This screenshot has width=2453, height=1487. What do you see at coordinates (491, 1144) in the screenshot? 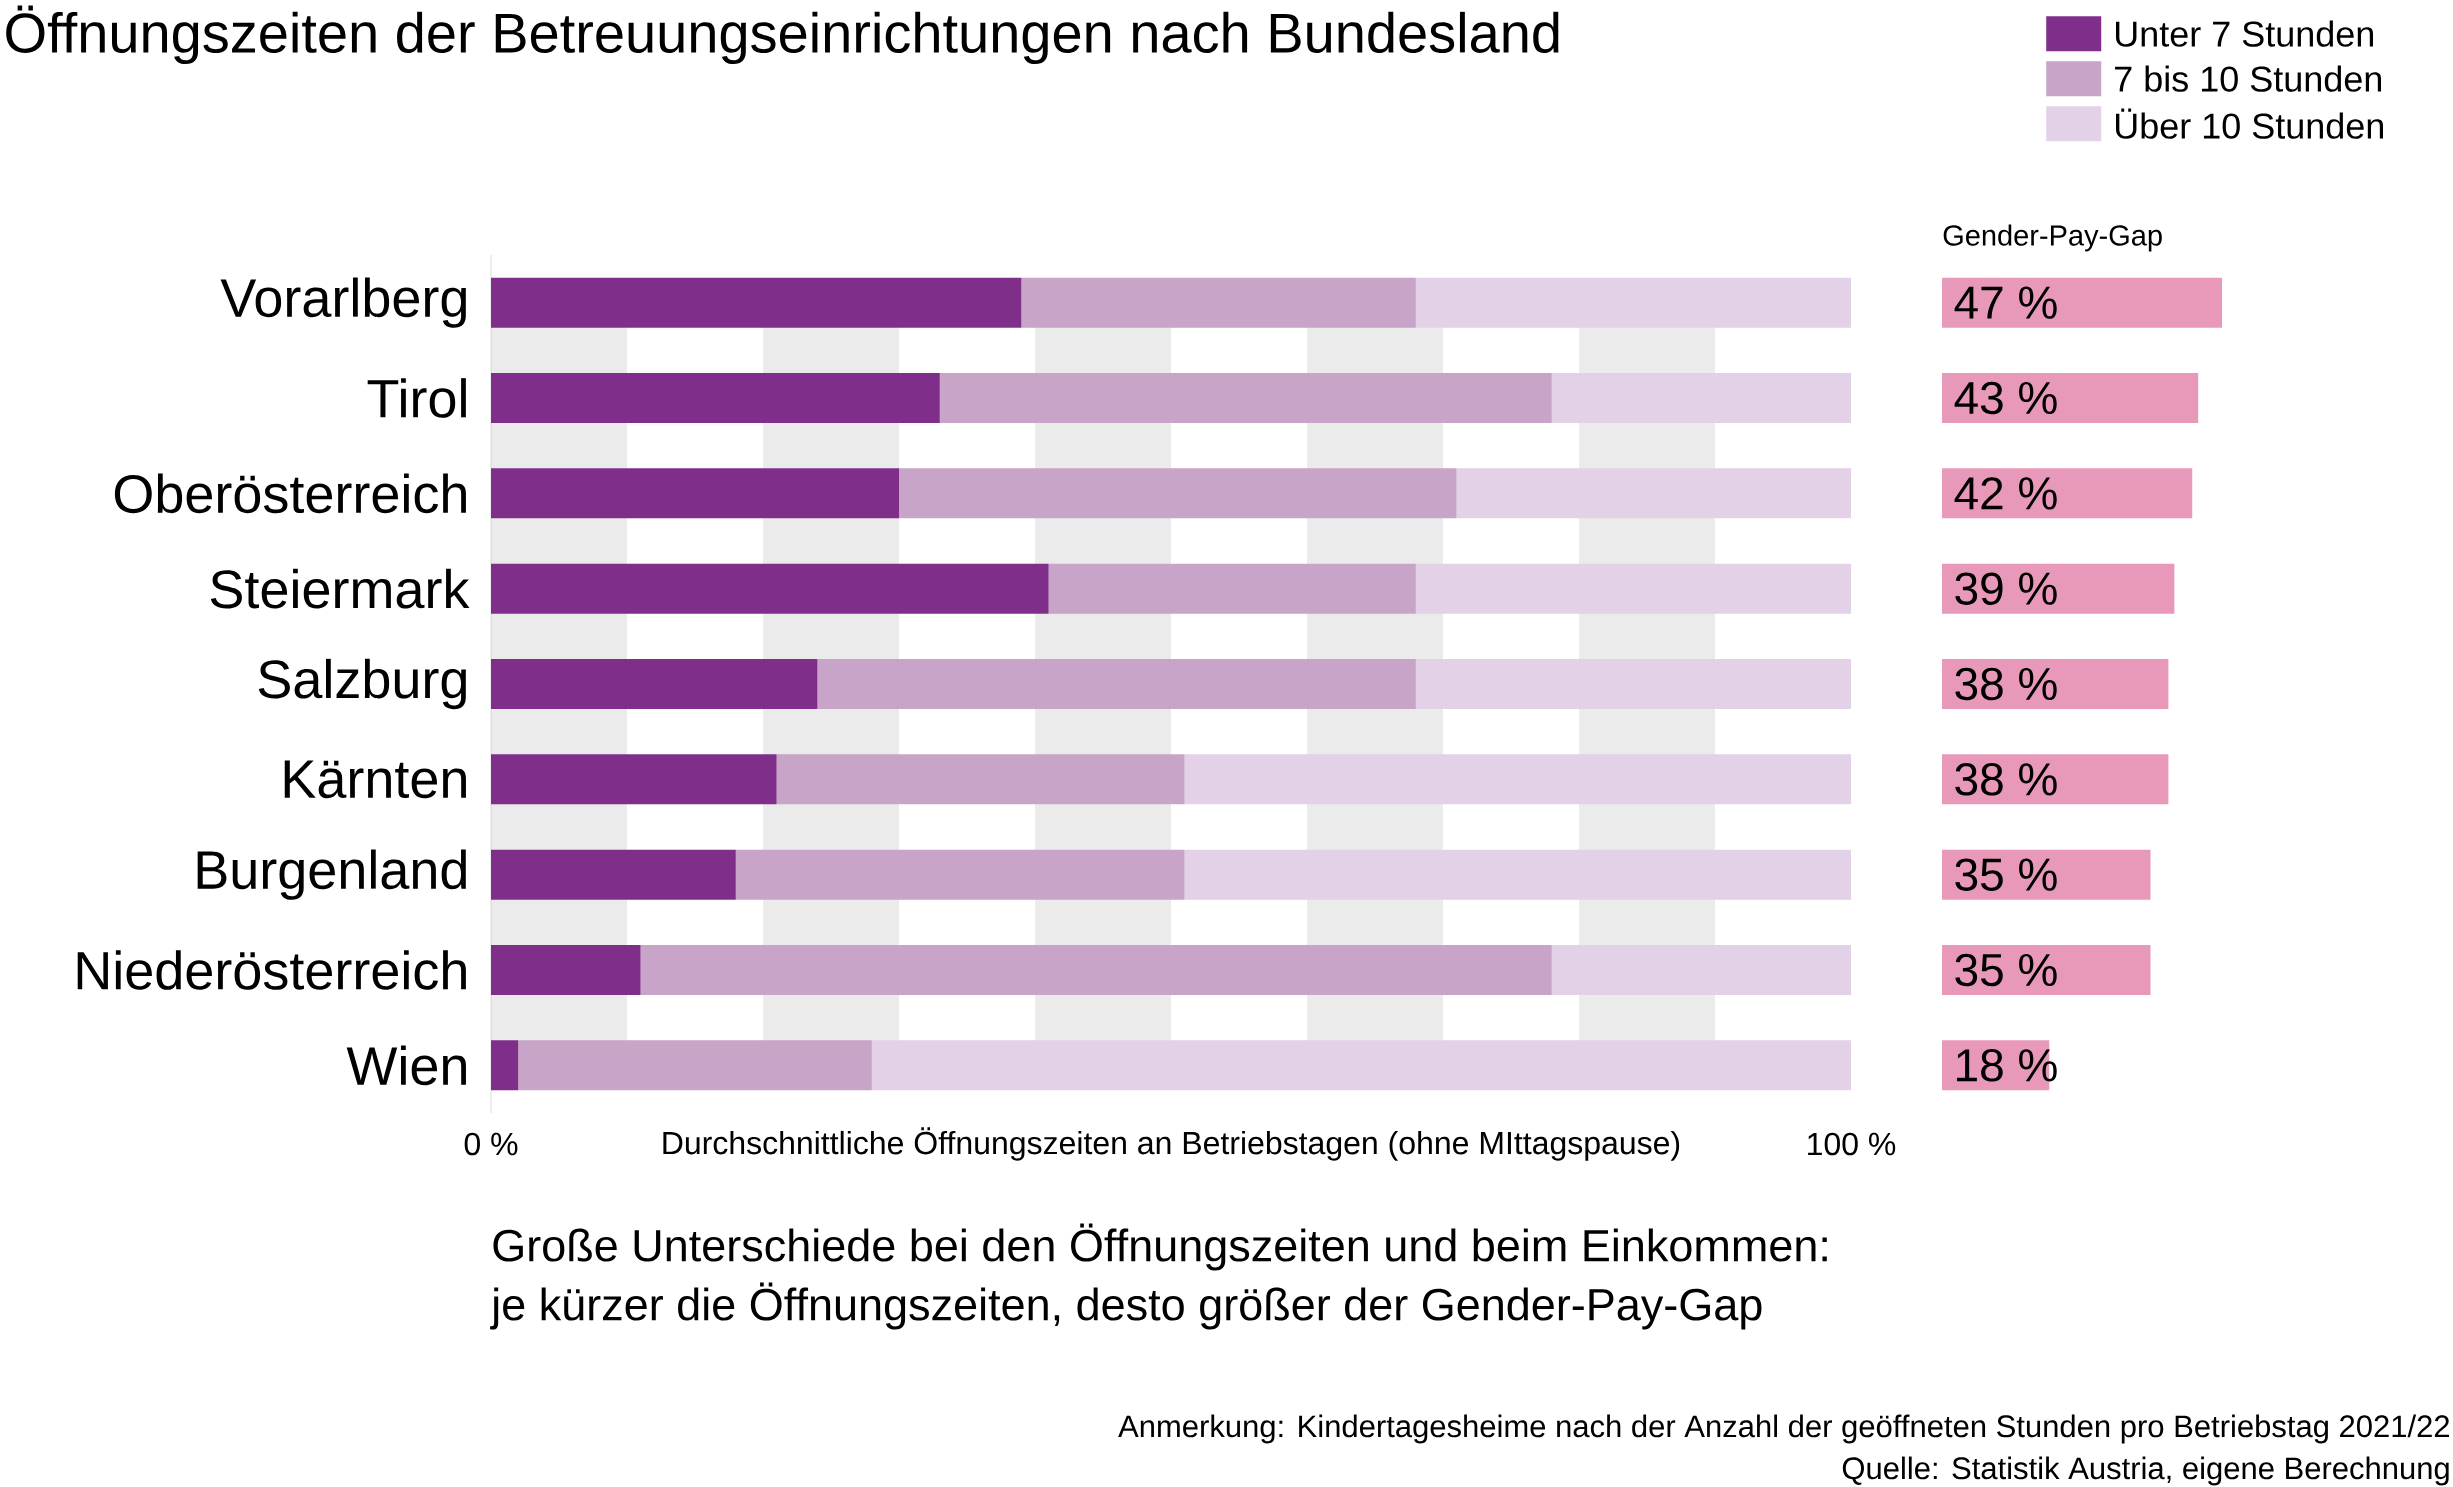
I see `x-tick-label: 0 %` at bounding box center [491, 1144].